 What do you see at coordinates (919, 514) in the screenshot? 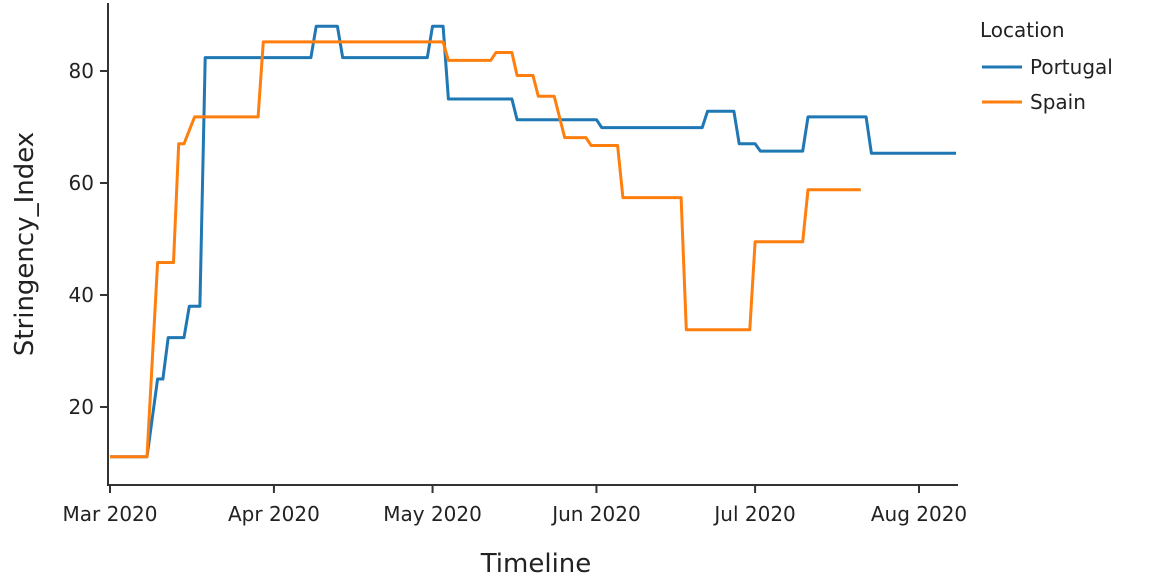
I see `x-tick-label: Aug 2020` at bounding box center [919, 514].